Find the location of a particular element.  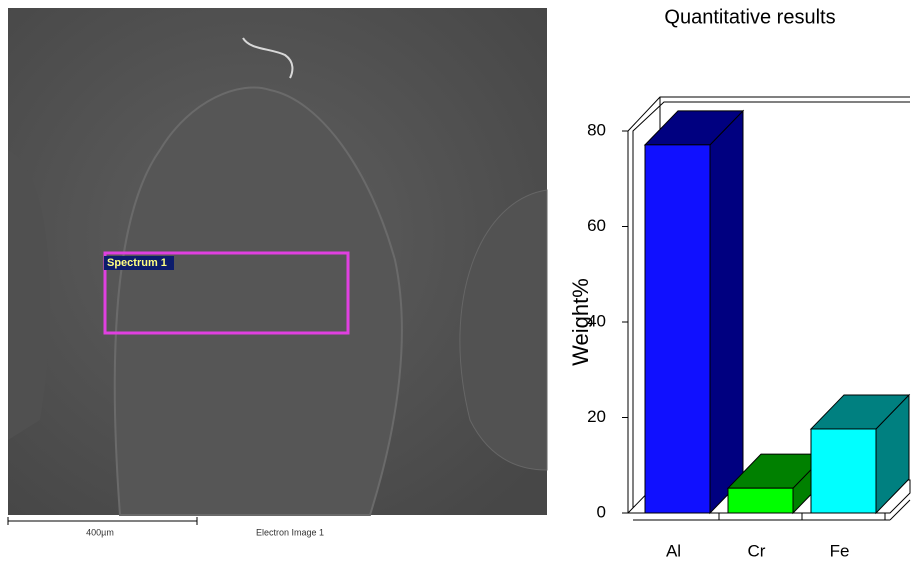

y-tick-label: 0 is located at coordinates (601, 511).